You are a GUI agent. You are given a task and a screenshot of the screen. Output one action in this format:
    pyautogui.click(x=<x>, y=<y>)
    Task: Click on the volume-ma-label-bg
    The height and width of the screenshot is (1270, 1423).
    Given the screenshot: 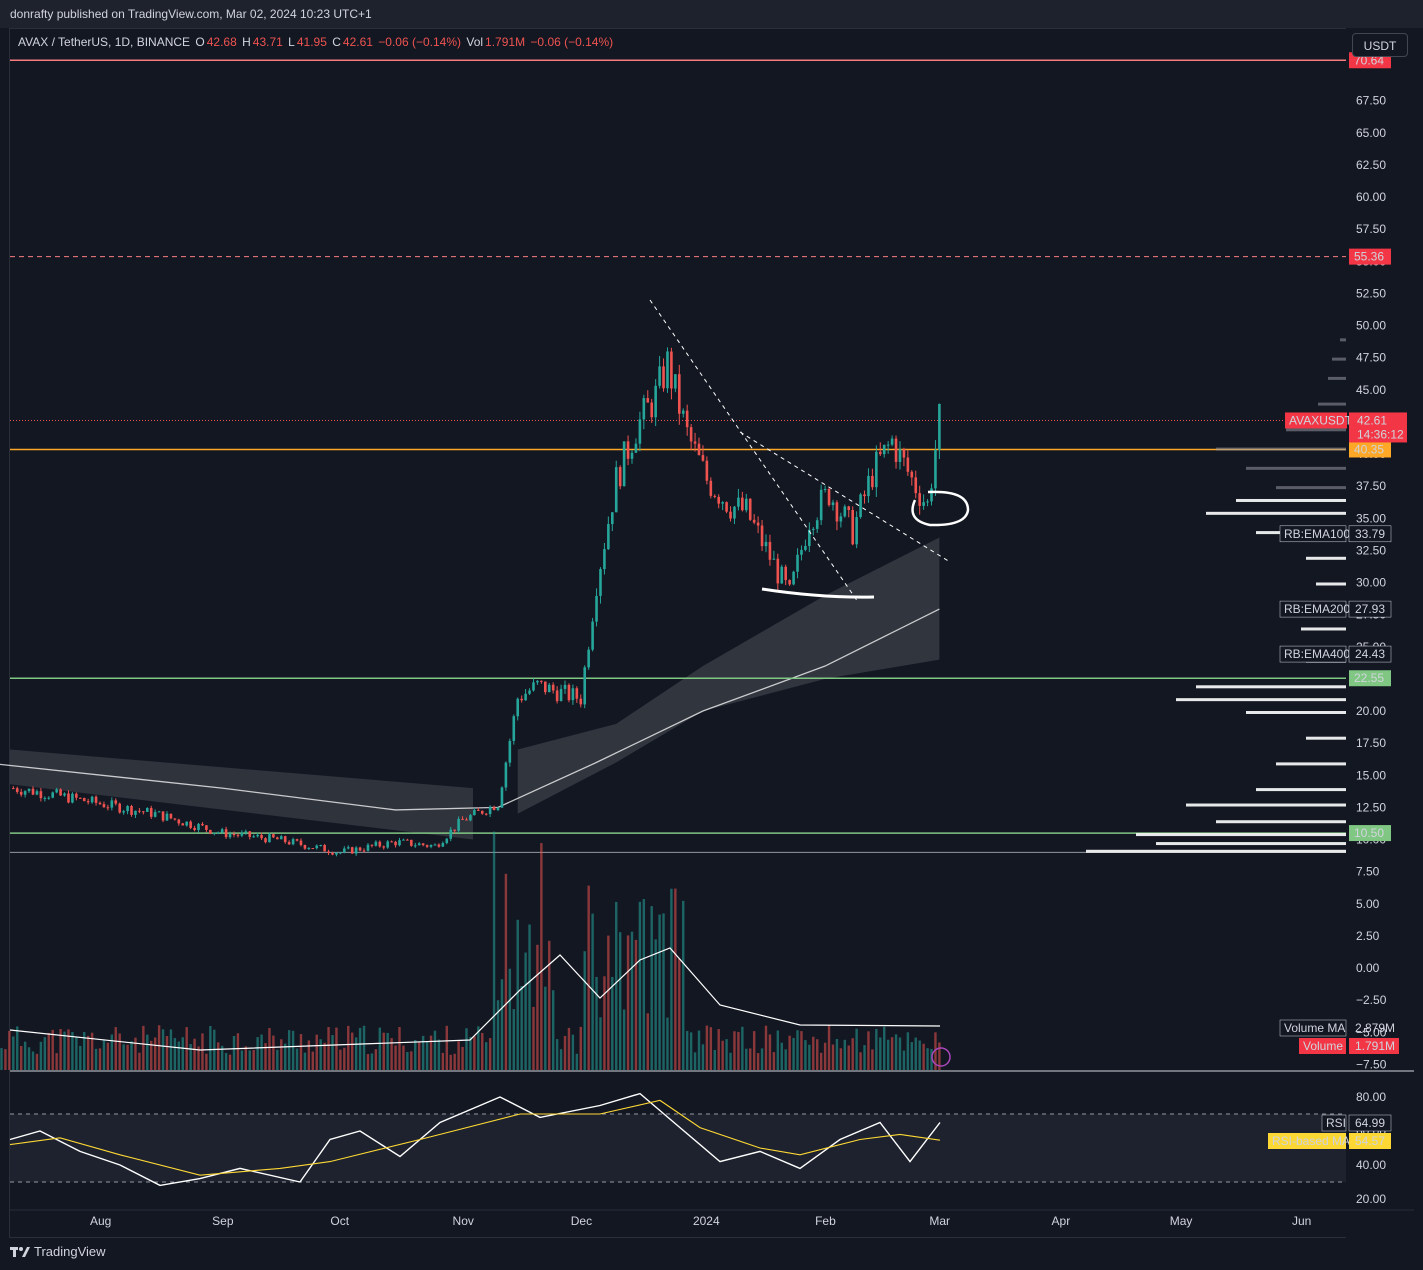 What is the action you would take?
    pyautogui.click(x=1313, y=1028)
    